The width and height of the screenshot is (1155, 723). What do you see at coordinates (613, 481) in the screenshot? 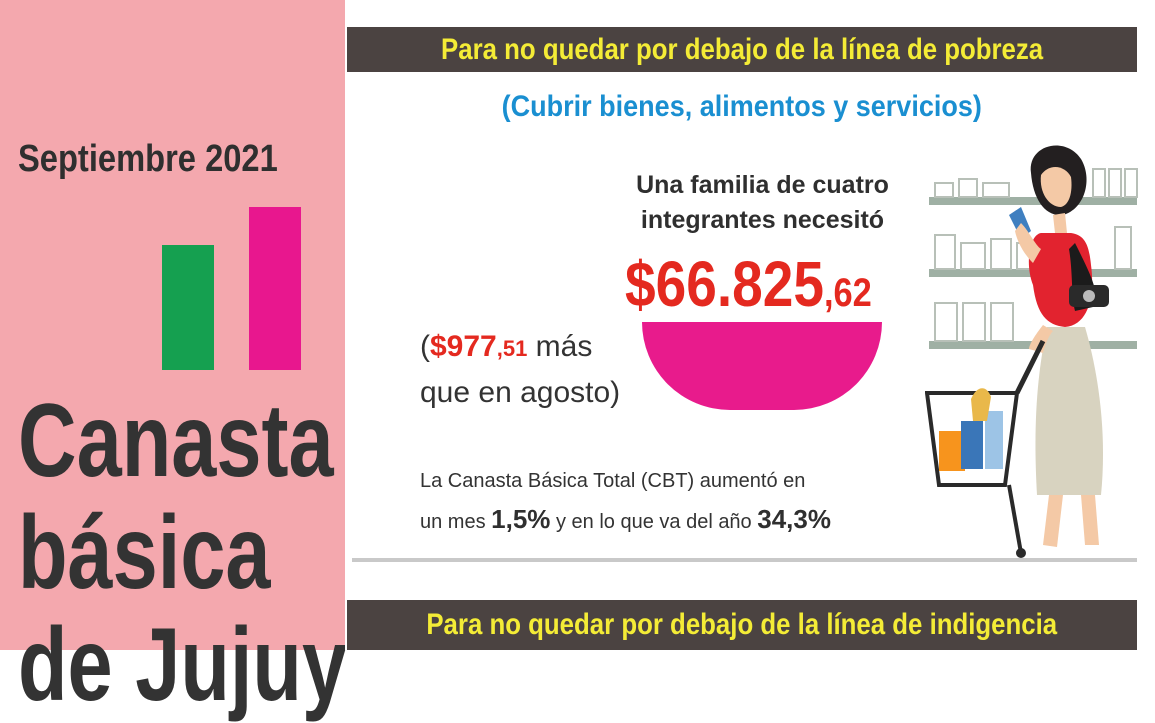
I see `cbt-line-1: La Canasta Básica Total (CBT) aumentó en` at bounding box center [613, 481].